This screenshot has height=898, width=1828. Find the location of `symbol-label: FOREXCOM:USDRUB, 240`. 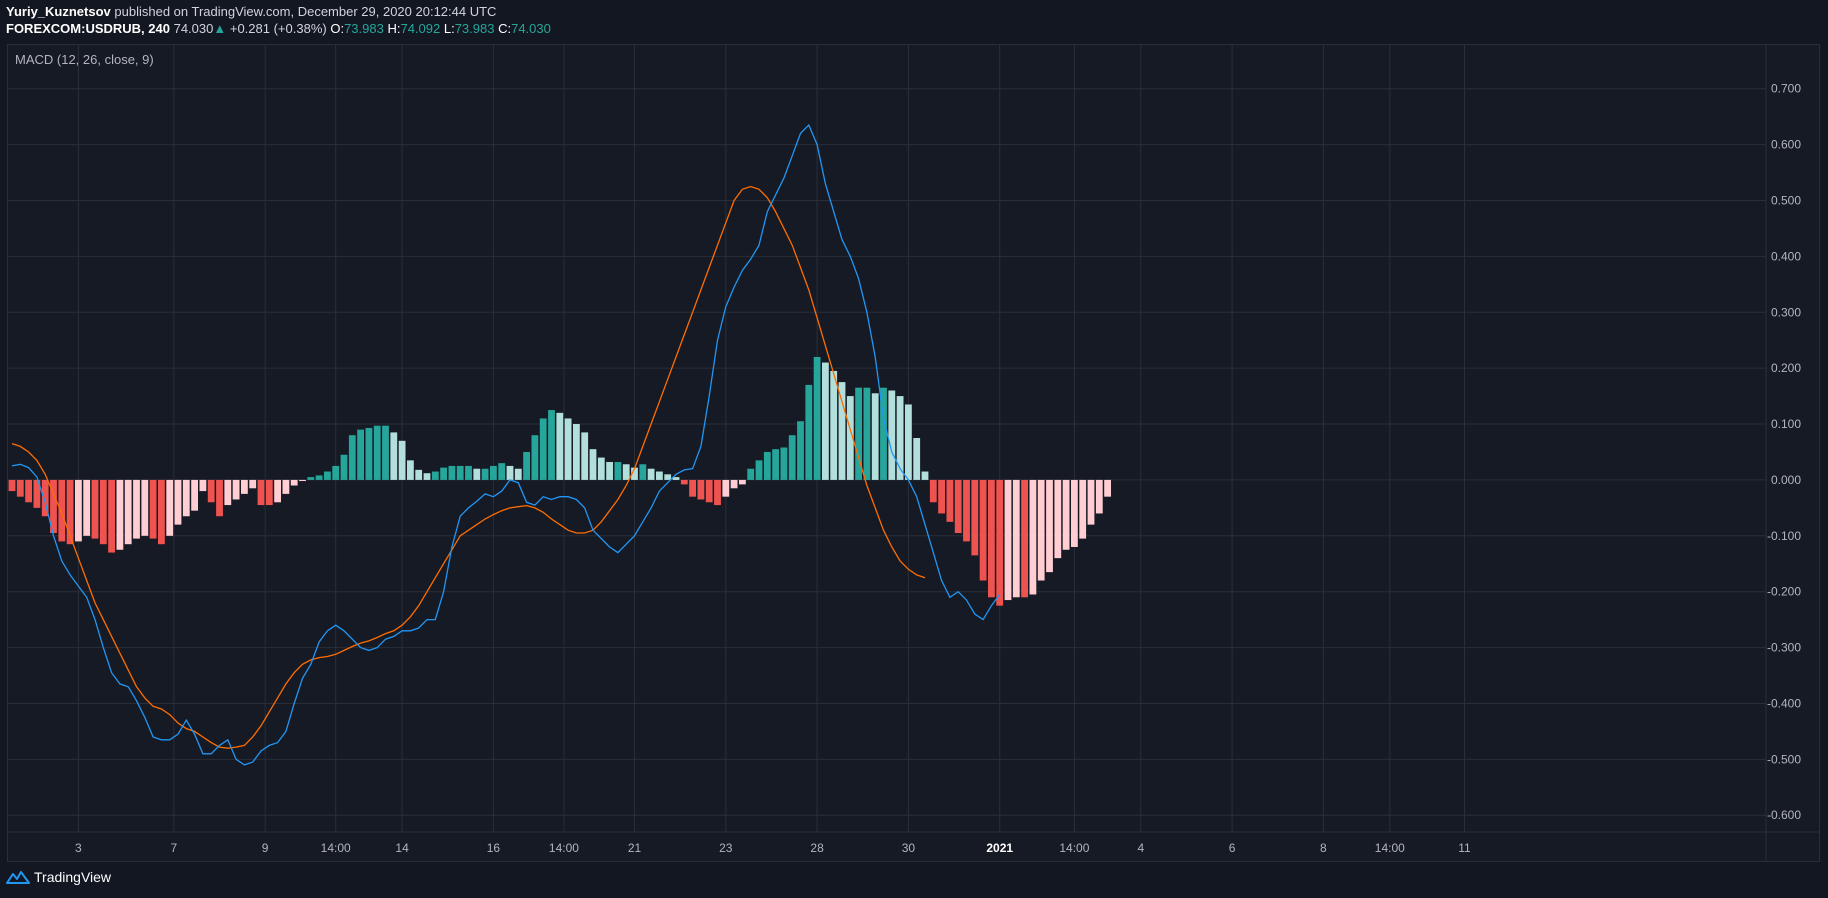

symbol-label: FOREXCOM:USDRUB, 240 is located at coordinates (88, 28).